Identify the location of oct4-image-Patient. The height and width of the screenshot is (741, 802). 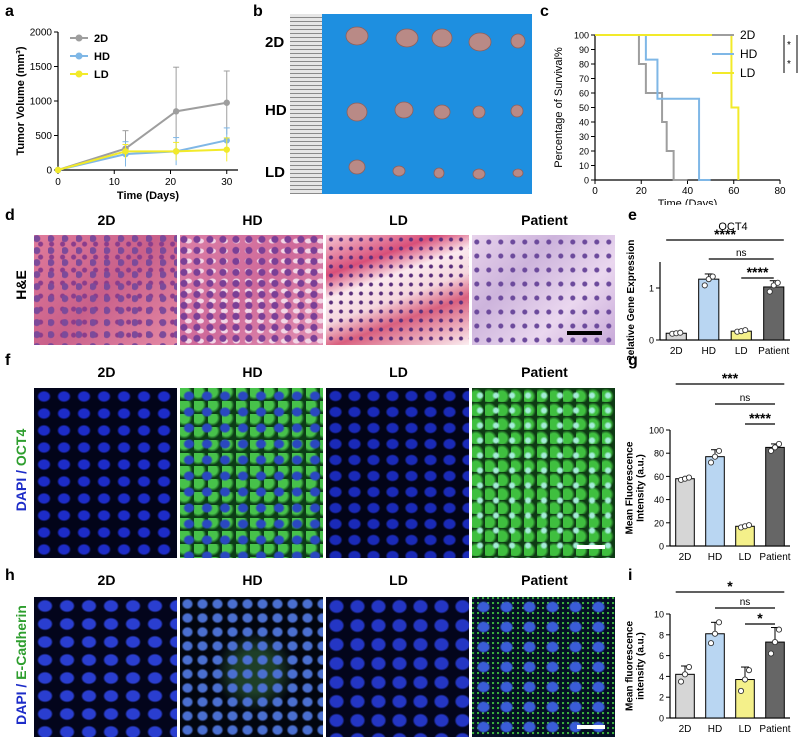
(543, 473).